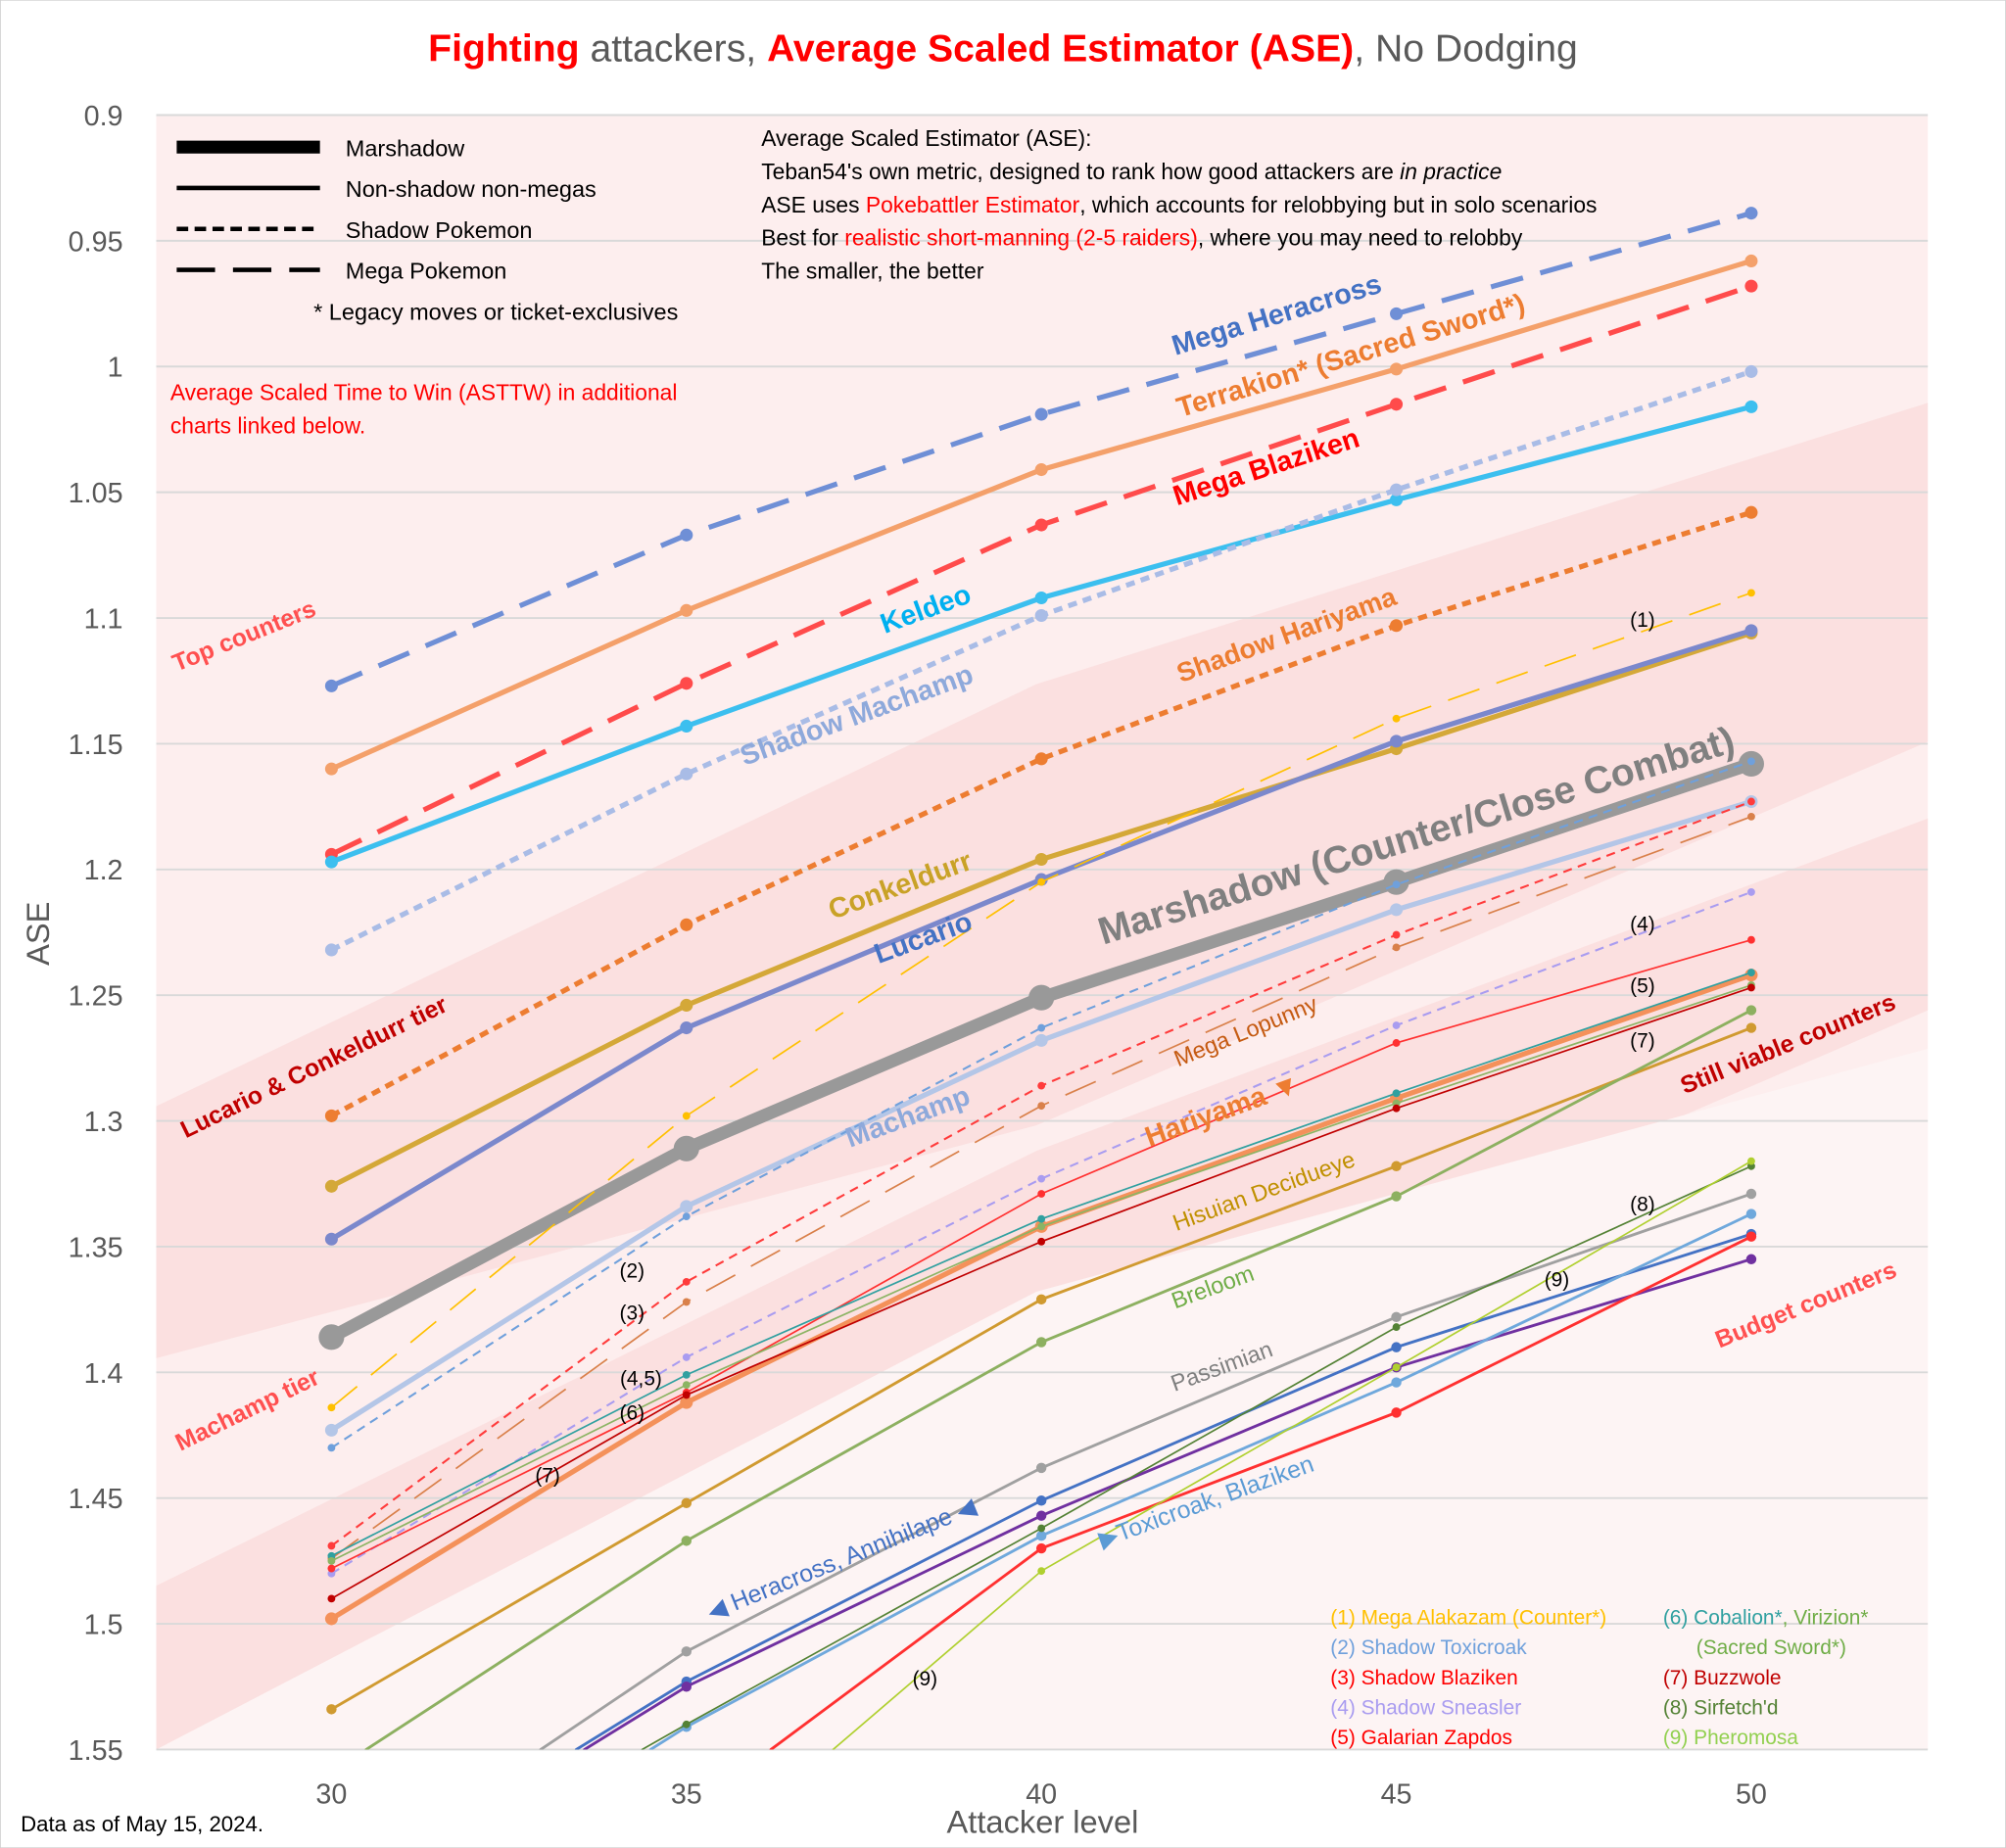  What do you see at coordinates (1043, 1821) in the screenshot?
I see `x-axis-title: Attacker level` at bounding box center [1043, 1821].